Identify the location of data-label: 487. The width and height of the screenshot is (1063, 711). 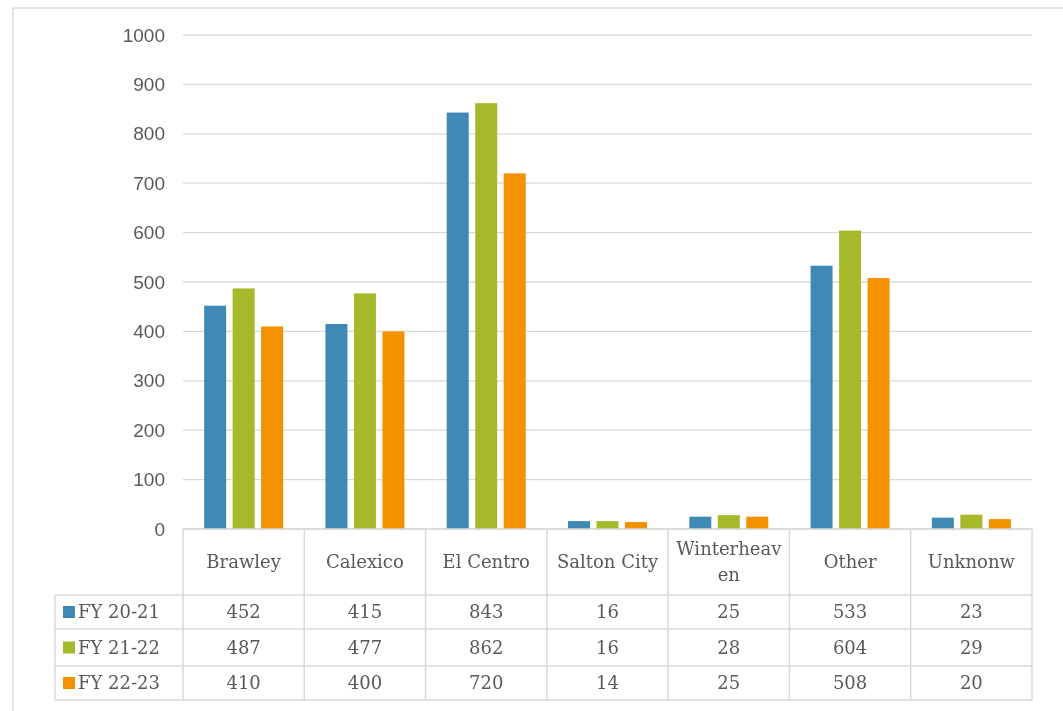
(243, 647).